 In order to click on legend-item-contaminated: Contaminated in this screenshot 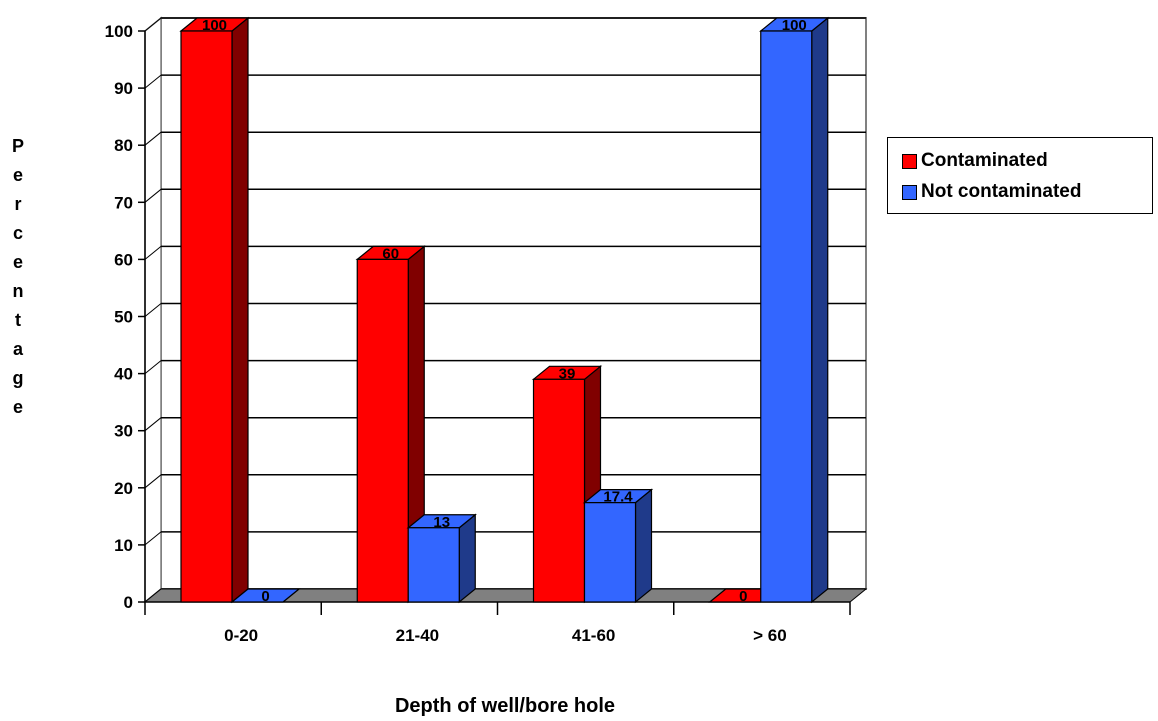, I will do `click(975, 161)`.